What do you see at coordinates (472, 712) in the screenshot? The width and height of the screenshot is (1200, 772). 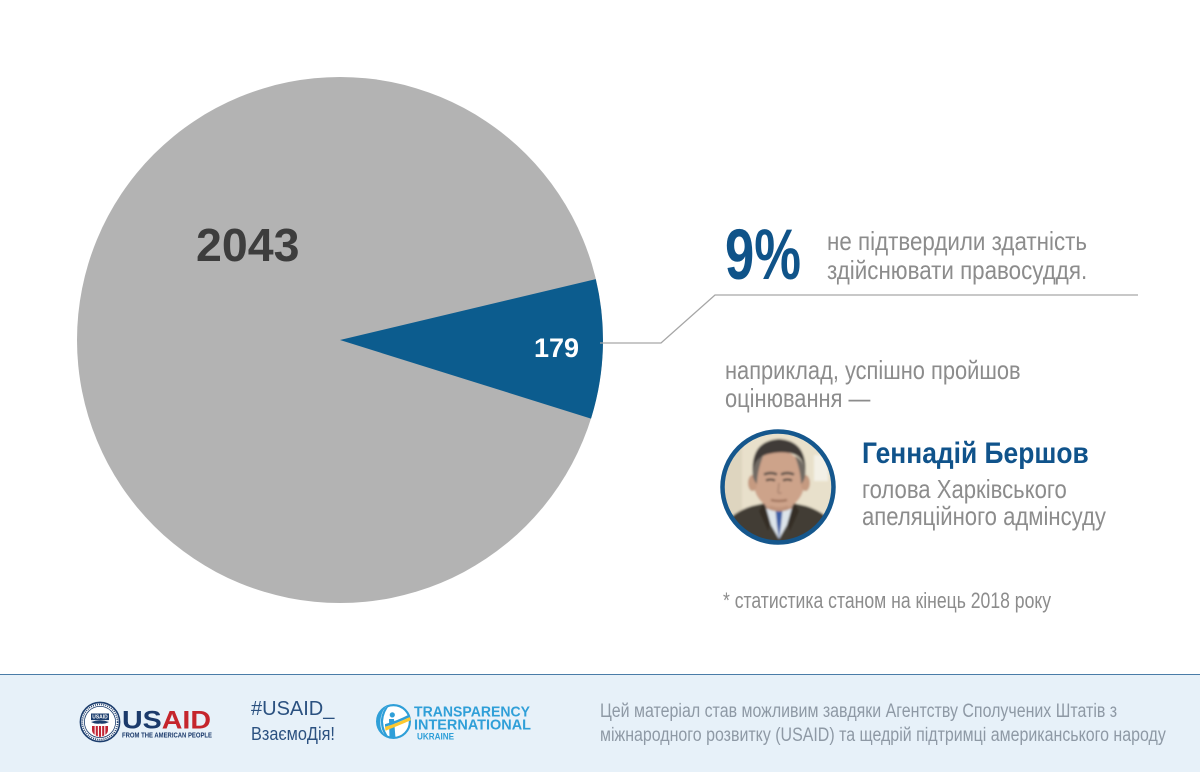 I see `svg-text: TRANSPARENCY` at bounding box center [472, 712].